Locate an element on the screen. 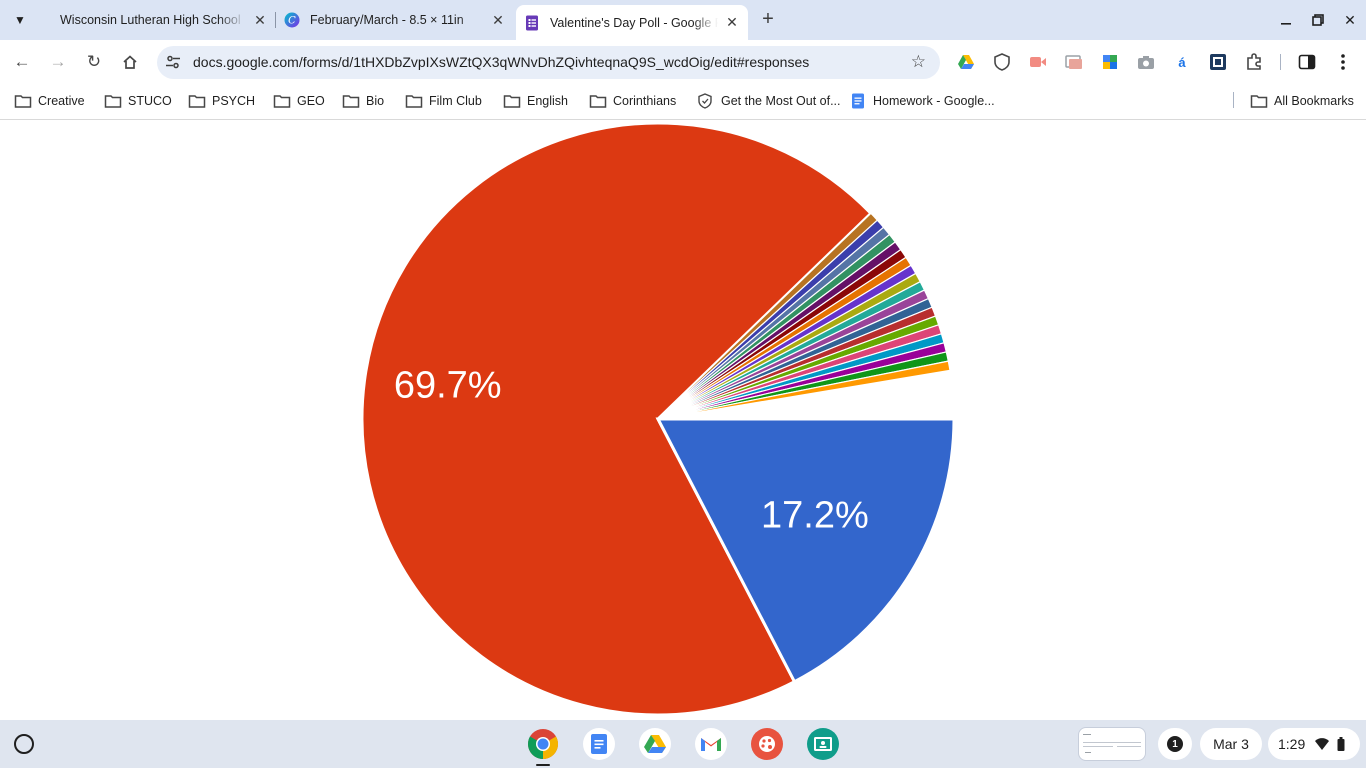  date-text: Mar 3 is located at coordinates (1231, 744).